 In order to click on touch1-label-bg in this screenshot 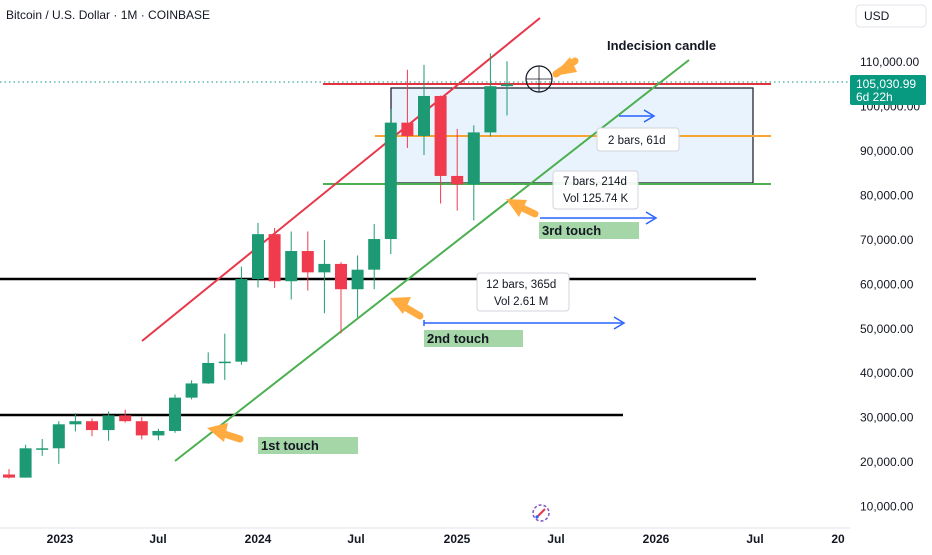, I will do `click(308, 445)`.